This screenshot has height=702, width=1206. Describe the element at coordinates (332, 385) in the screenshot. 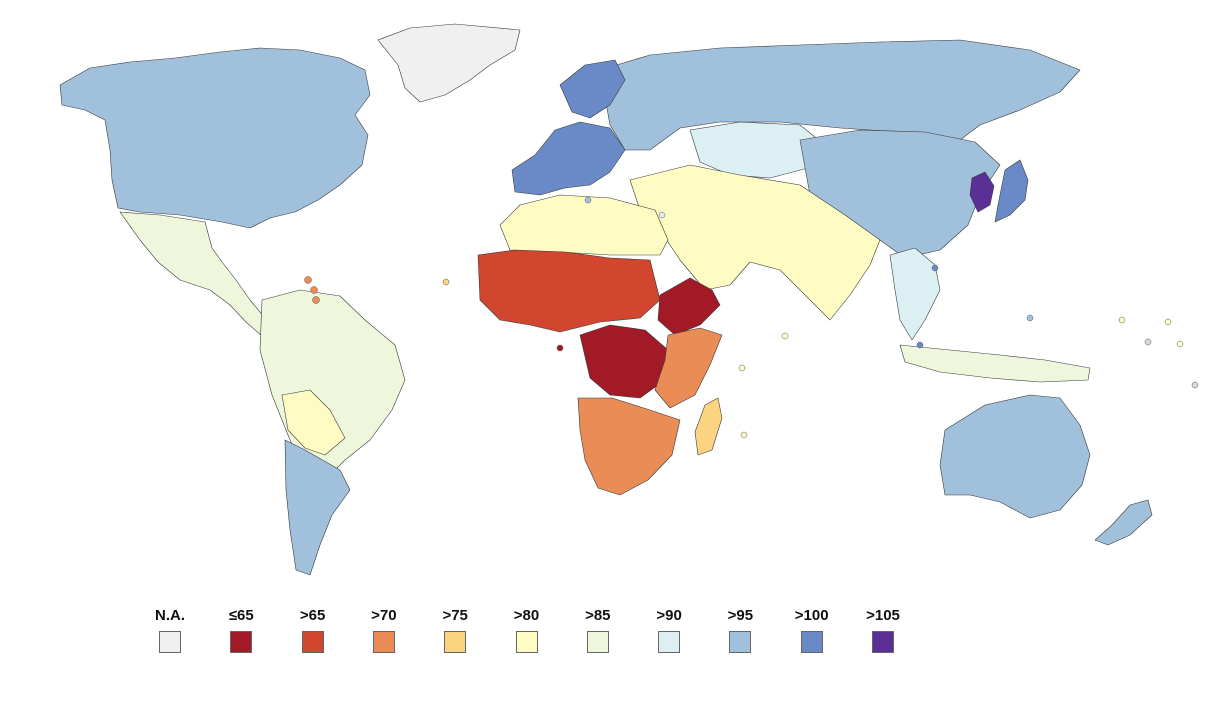

I see `region-south-america` at that location.